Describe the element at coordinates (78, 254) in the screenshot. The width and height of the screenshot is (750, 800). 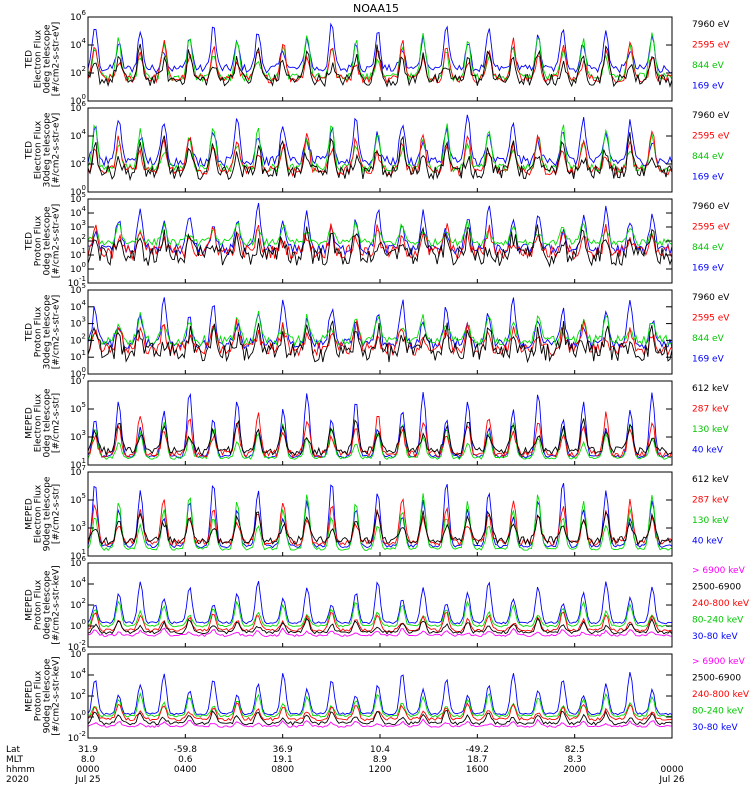
I see `panel-3-ytick-label-2: 10¹` at that location.